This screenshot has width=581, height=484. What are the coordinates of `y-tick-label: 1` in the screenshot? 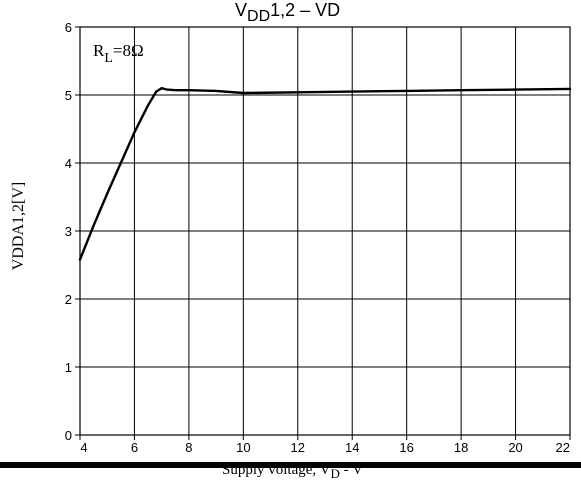 It's located at (68, 367).